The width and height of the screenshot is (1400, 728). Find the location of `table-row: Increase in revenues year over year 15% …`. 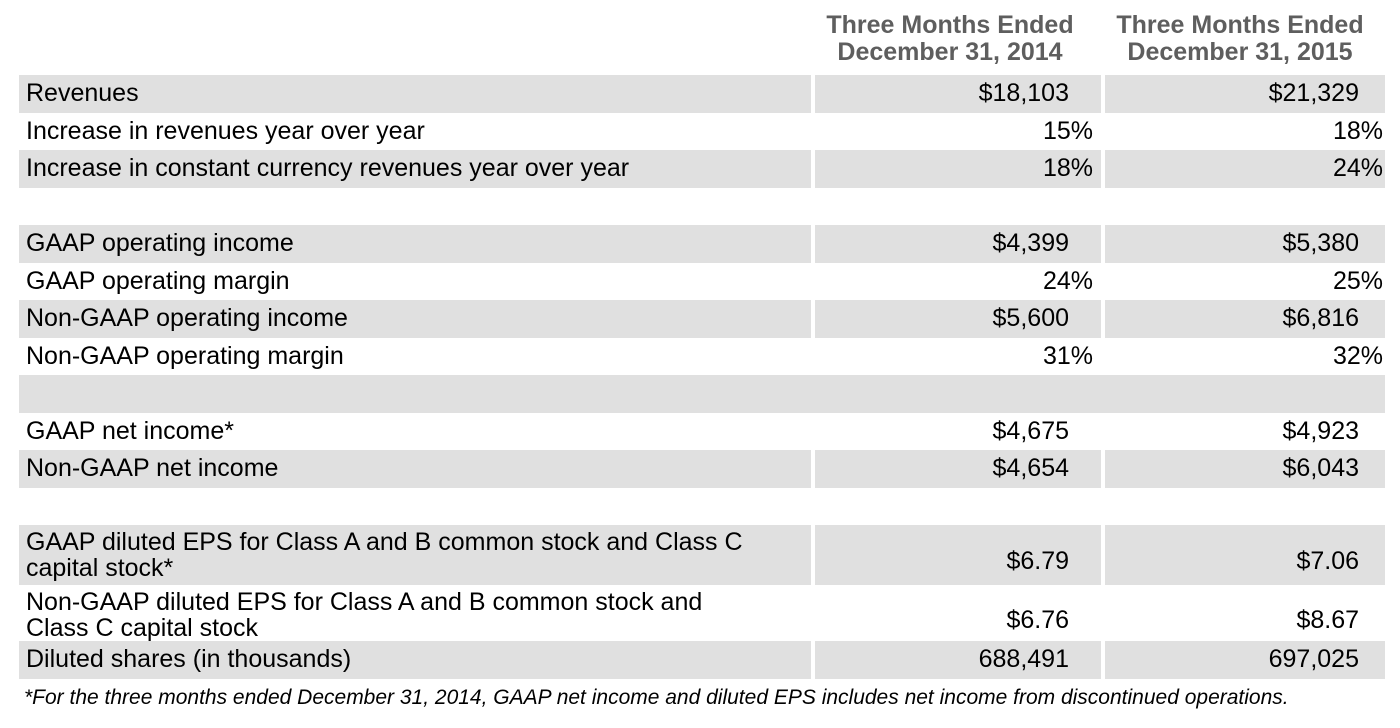

table-row: Increase in revenues year over year 15% … is located at coordinates (702, 132).